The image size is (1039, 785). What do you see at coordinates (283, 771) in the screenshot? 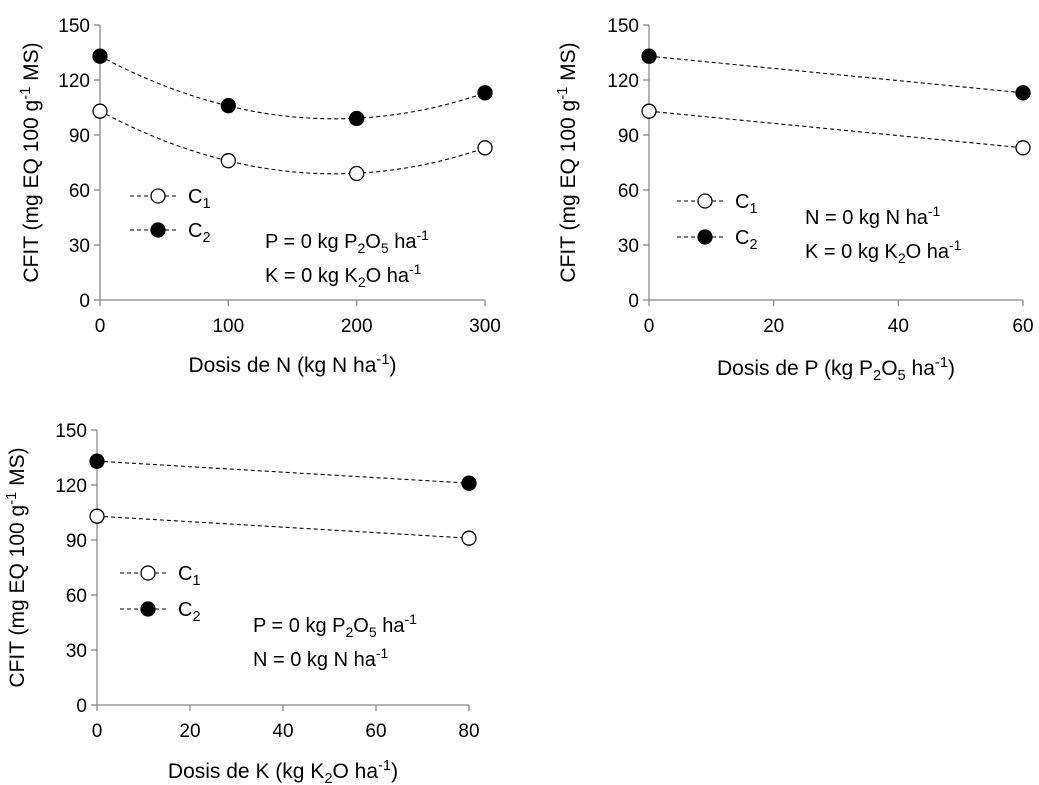
I see `x-axis-title: Dosis de K (kg K2O ha-1)` at bounding box center [283, 771].